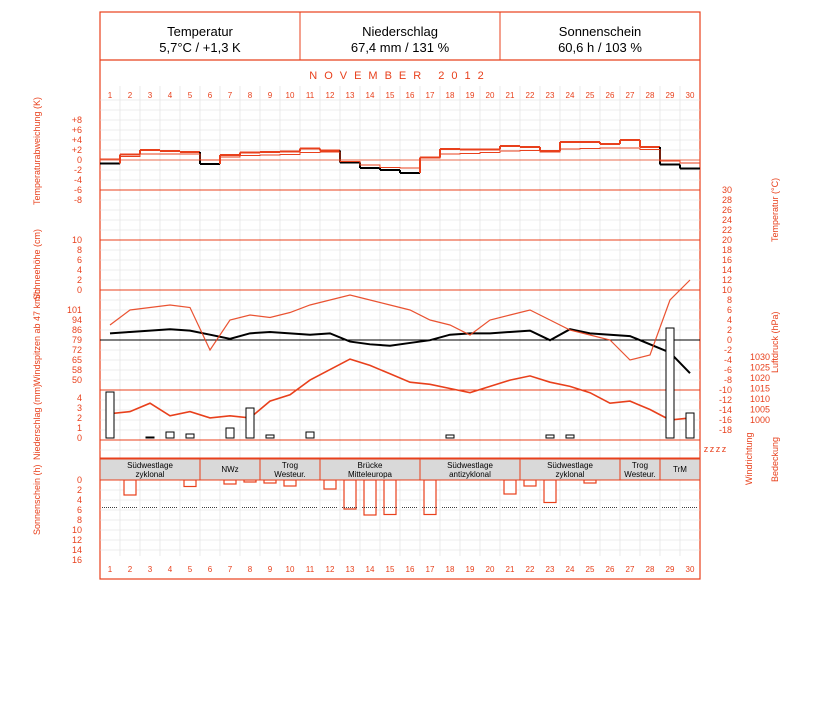  What do you see at coordinates (290, 569) in the screenshot?
I see `day-label: 10` at bounding box center [290, 569].